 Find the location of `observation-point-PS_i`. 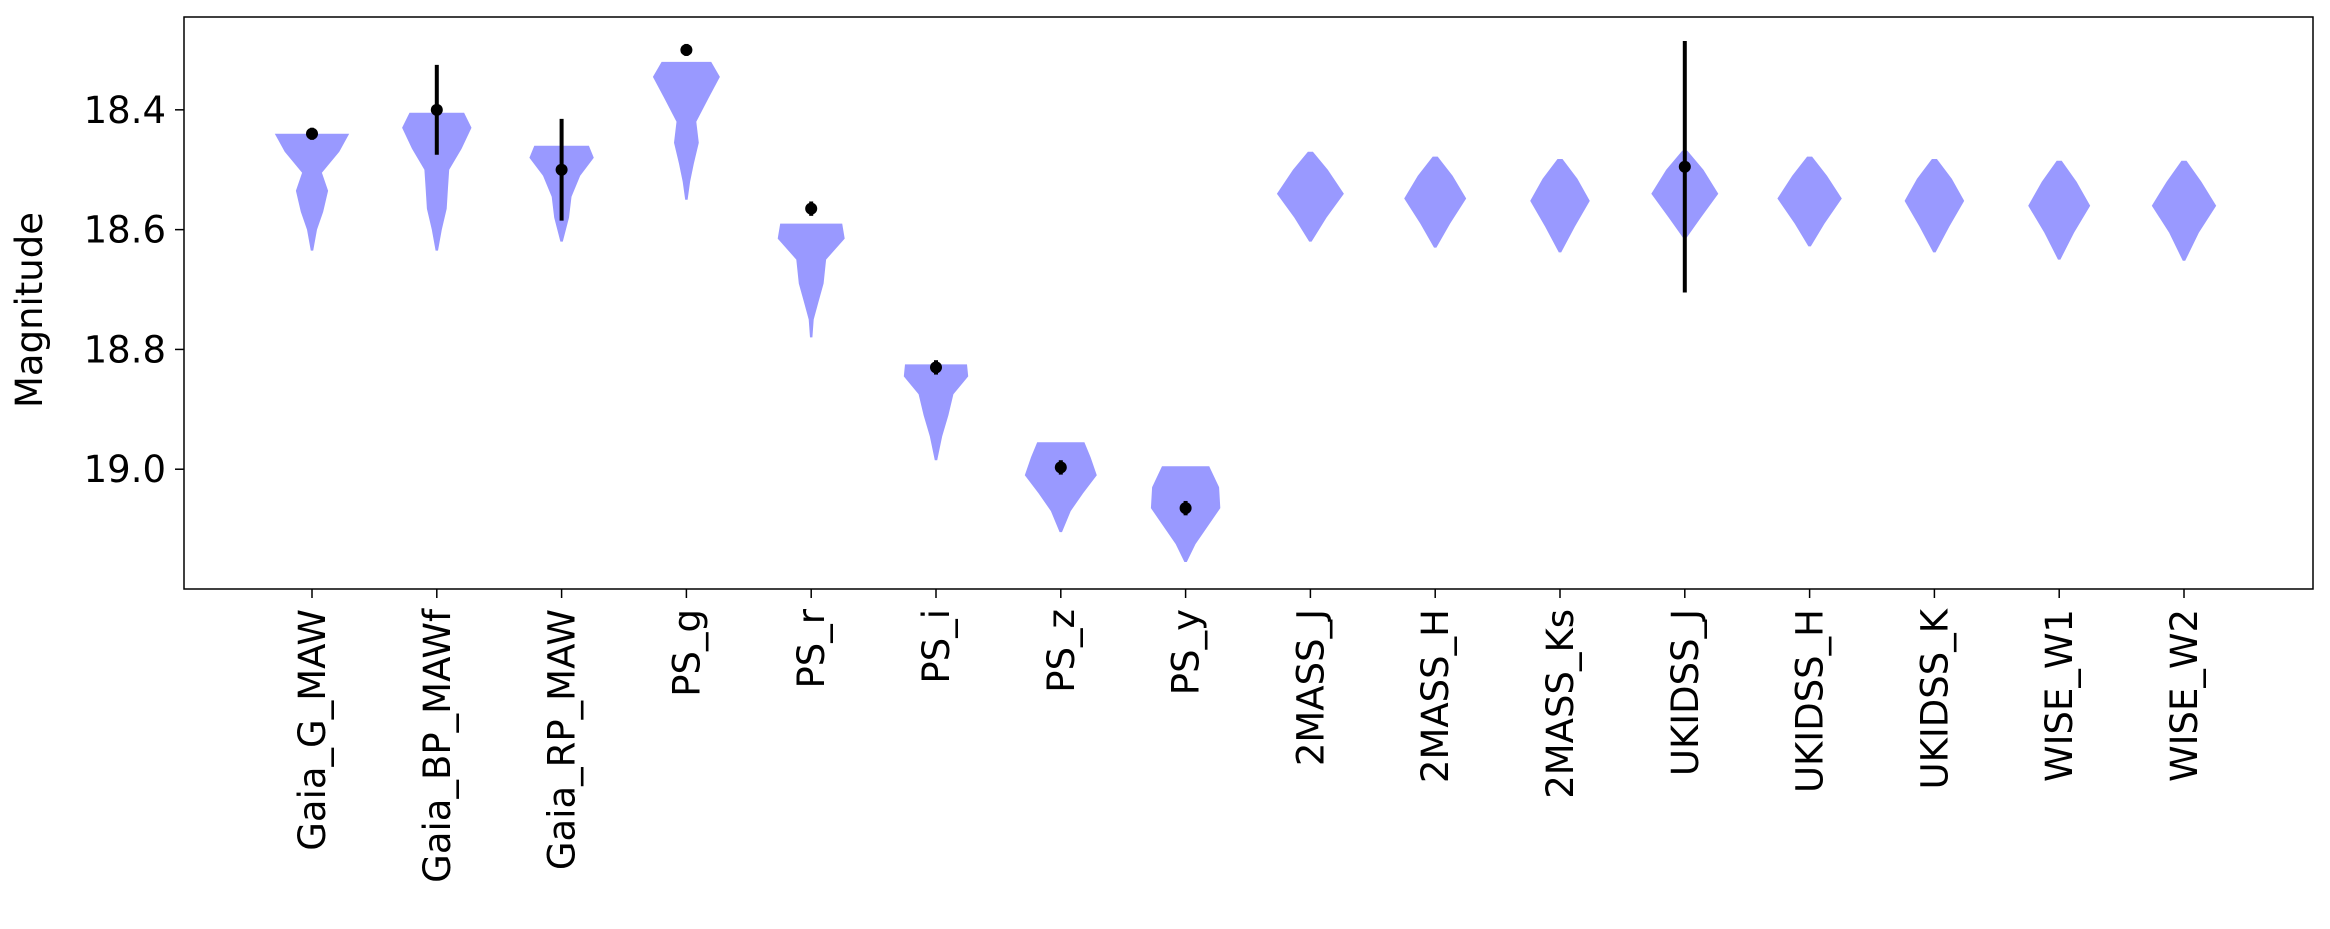

observation-point-PS_i is located at coordinates (936, 367).